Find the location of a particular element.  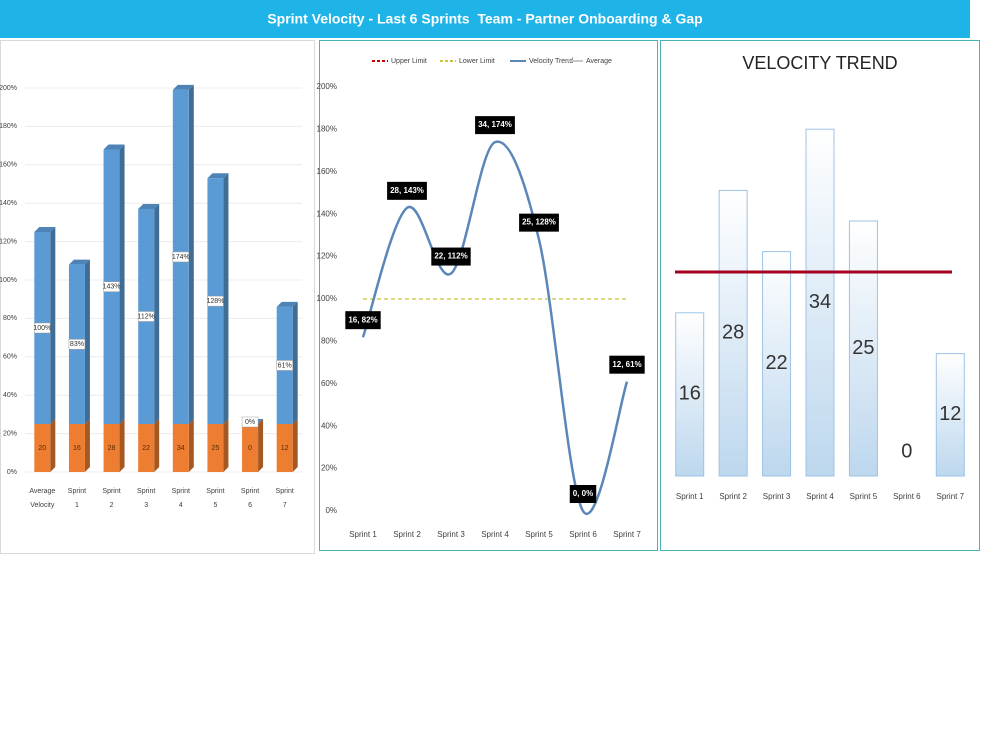

data-label: 28 is located at coordinates (733, 332).